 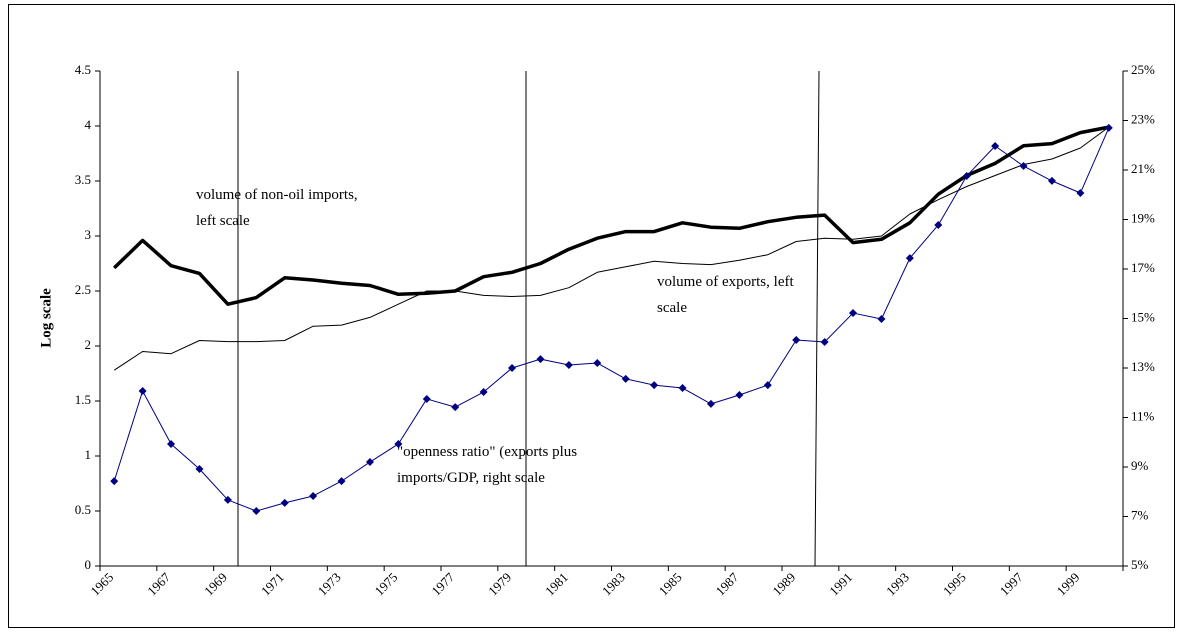 I want to click on y-tick-label: 3.5, so click(x=83, y=179).